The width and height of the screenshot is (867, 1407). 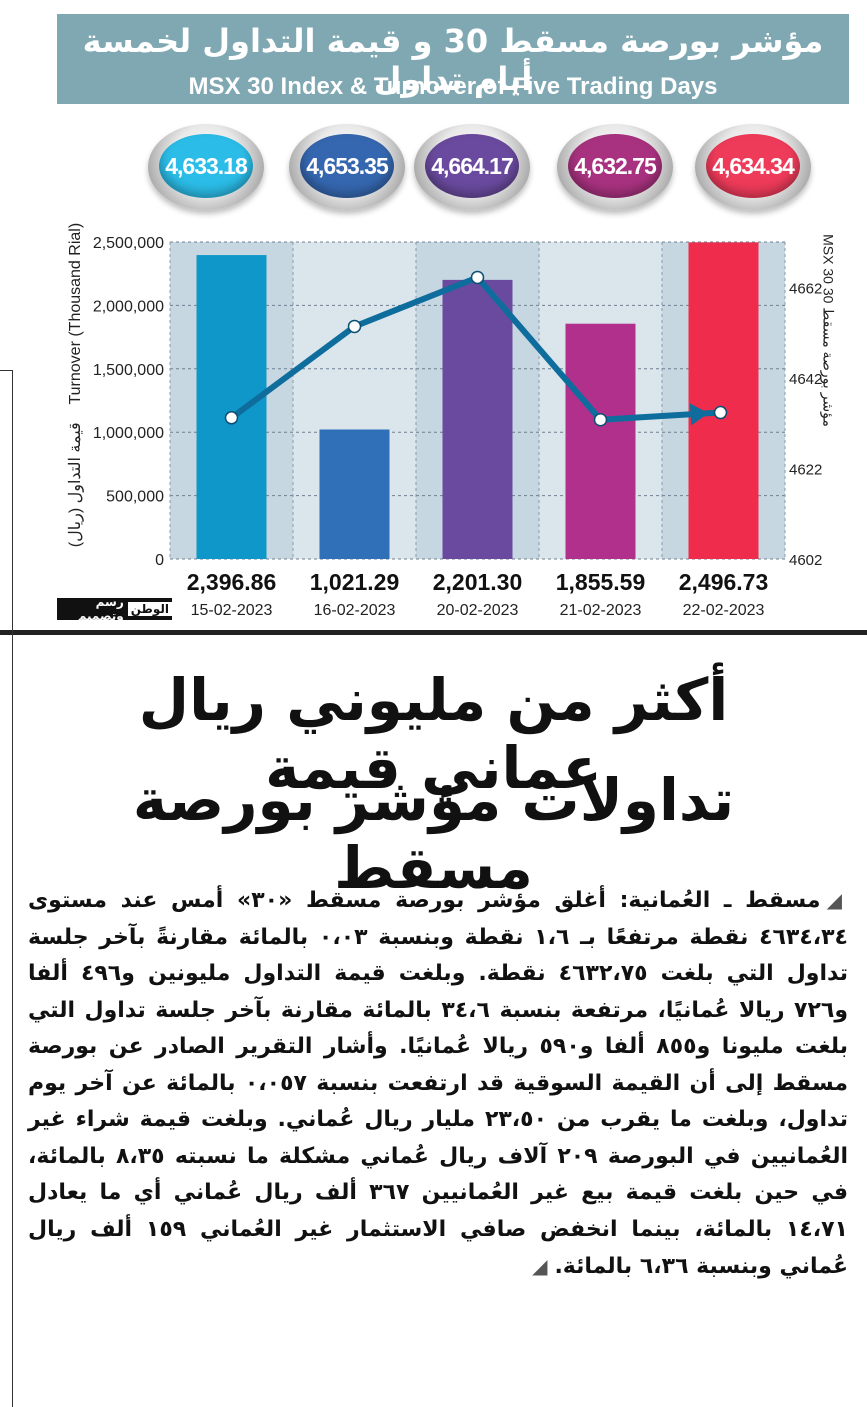 What do you see at coordinates (433, 632) in the screenshot?
I see `section-divider` at bounding box center [433, 632].